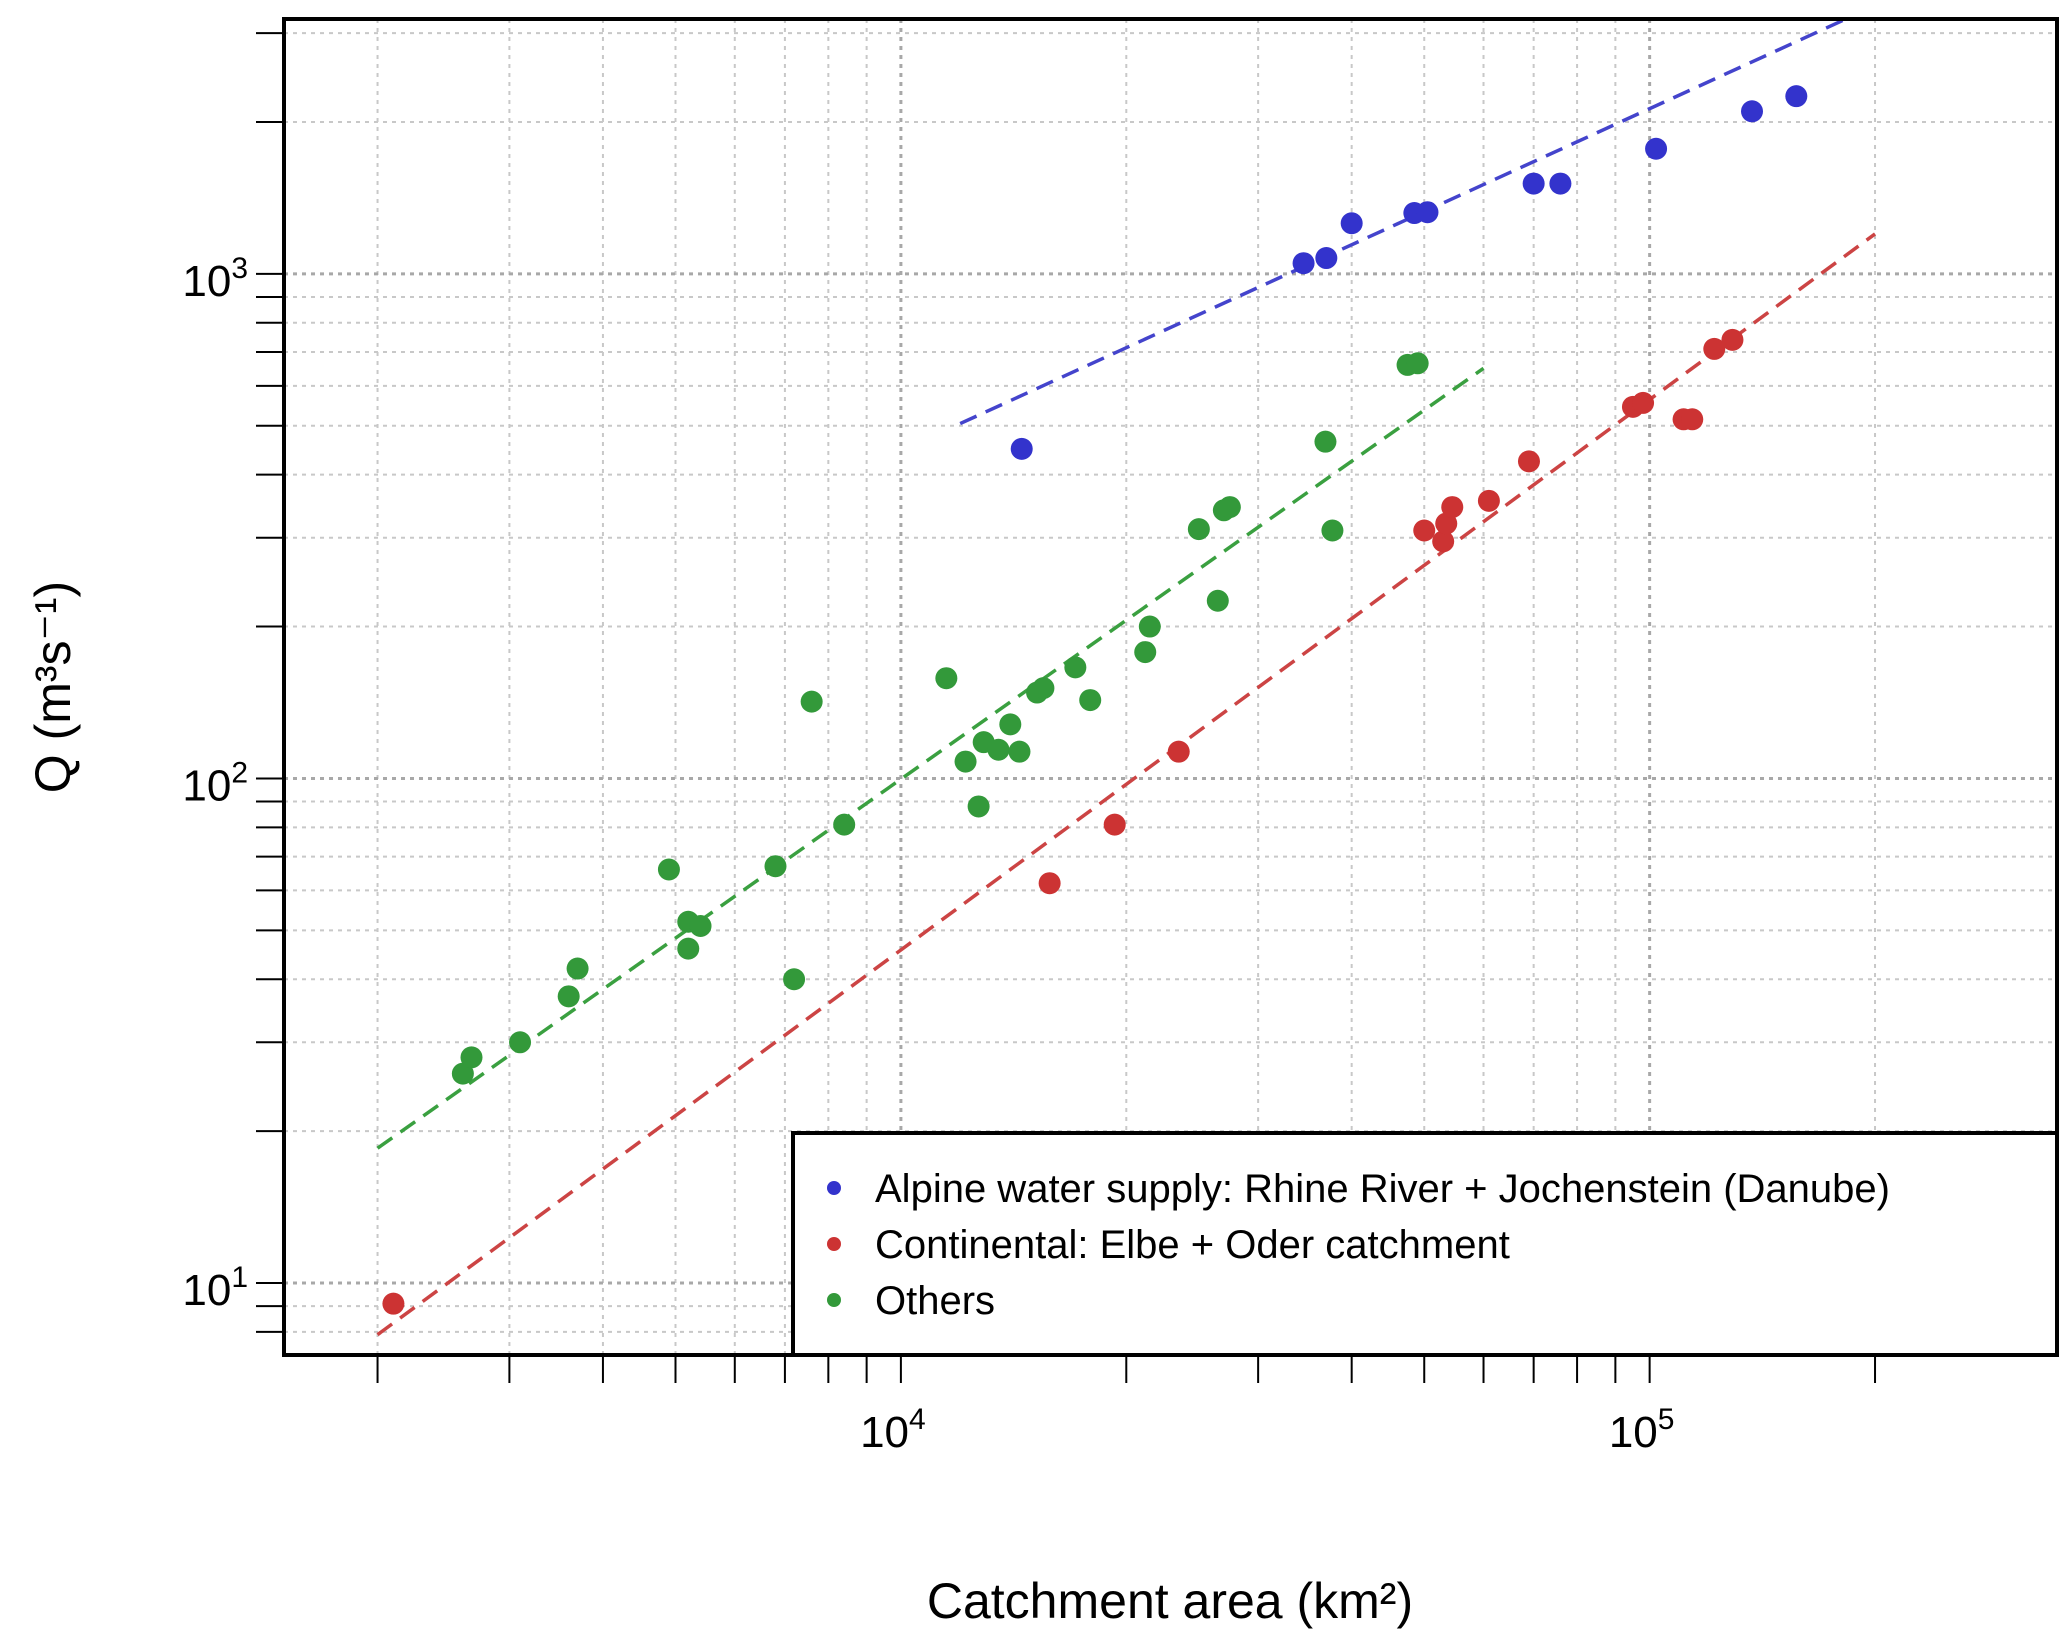 The width and height of the screenshot is (2067, 1641). What do you see at coordinates (215, 279) in the screenshot?
I see `y-tick-label: 10³` at bounding box center [215, 279].